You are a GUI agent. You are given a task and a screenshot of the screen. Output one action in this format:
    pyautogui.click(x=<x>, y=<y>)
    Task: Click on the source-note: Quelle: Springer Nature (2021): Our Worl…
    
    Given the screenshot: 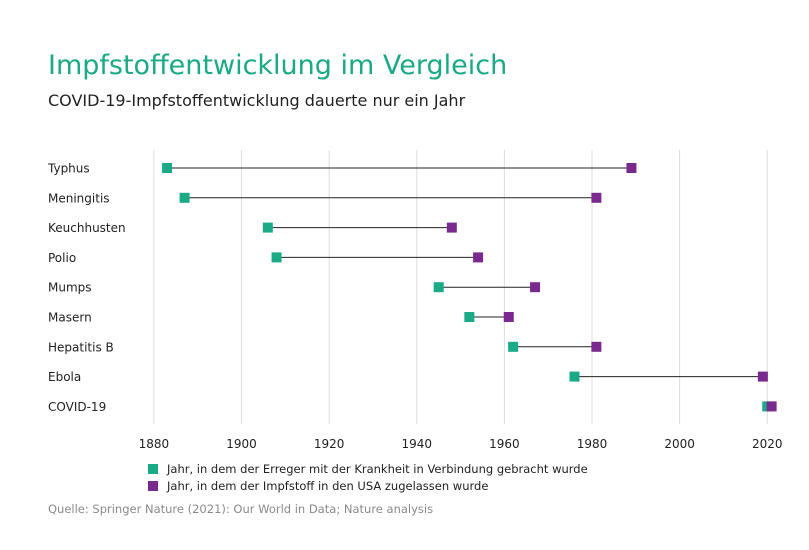 What is the action you would take?
    pyautogui.click(x=241, y=509)
    